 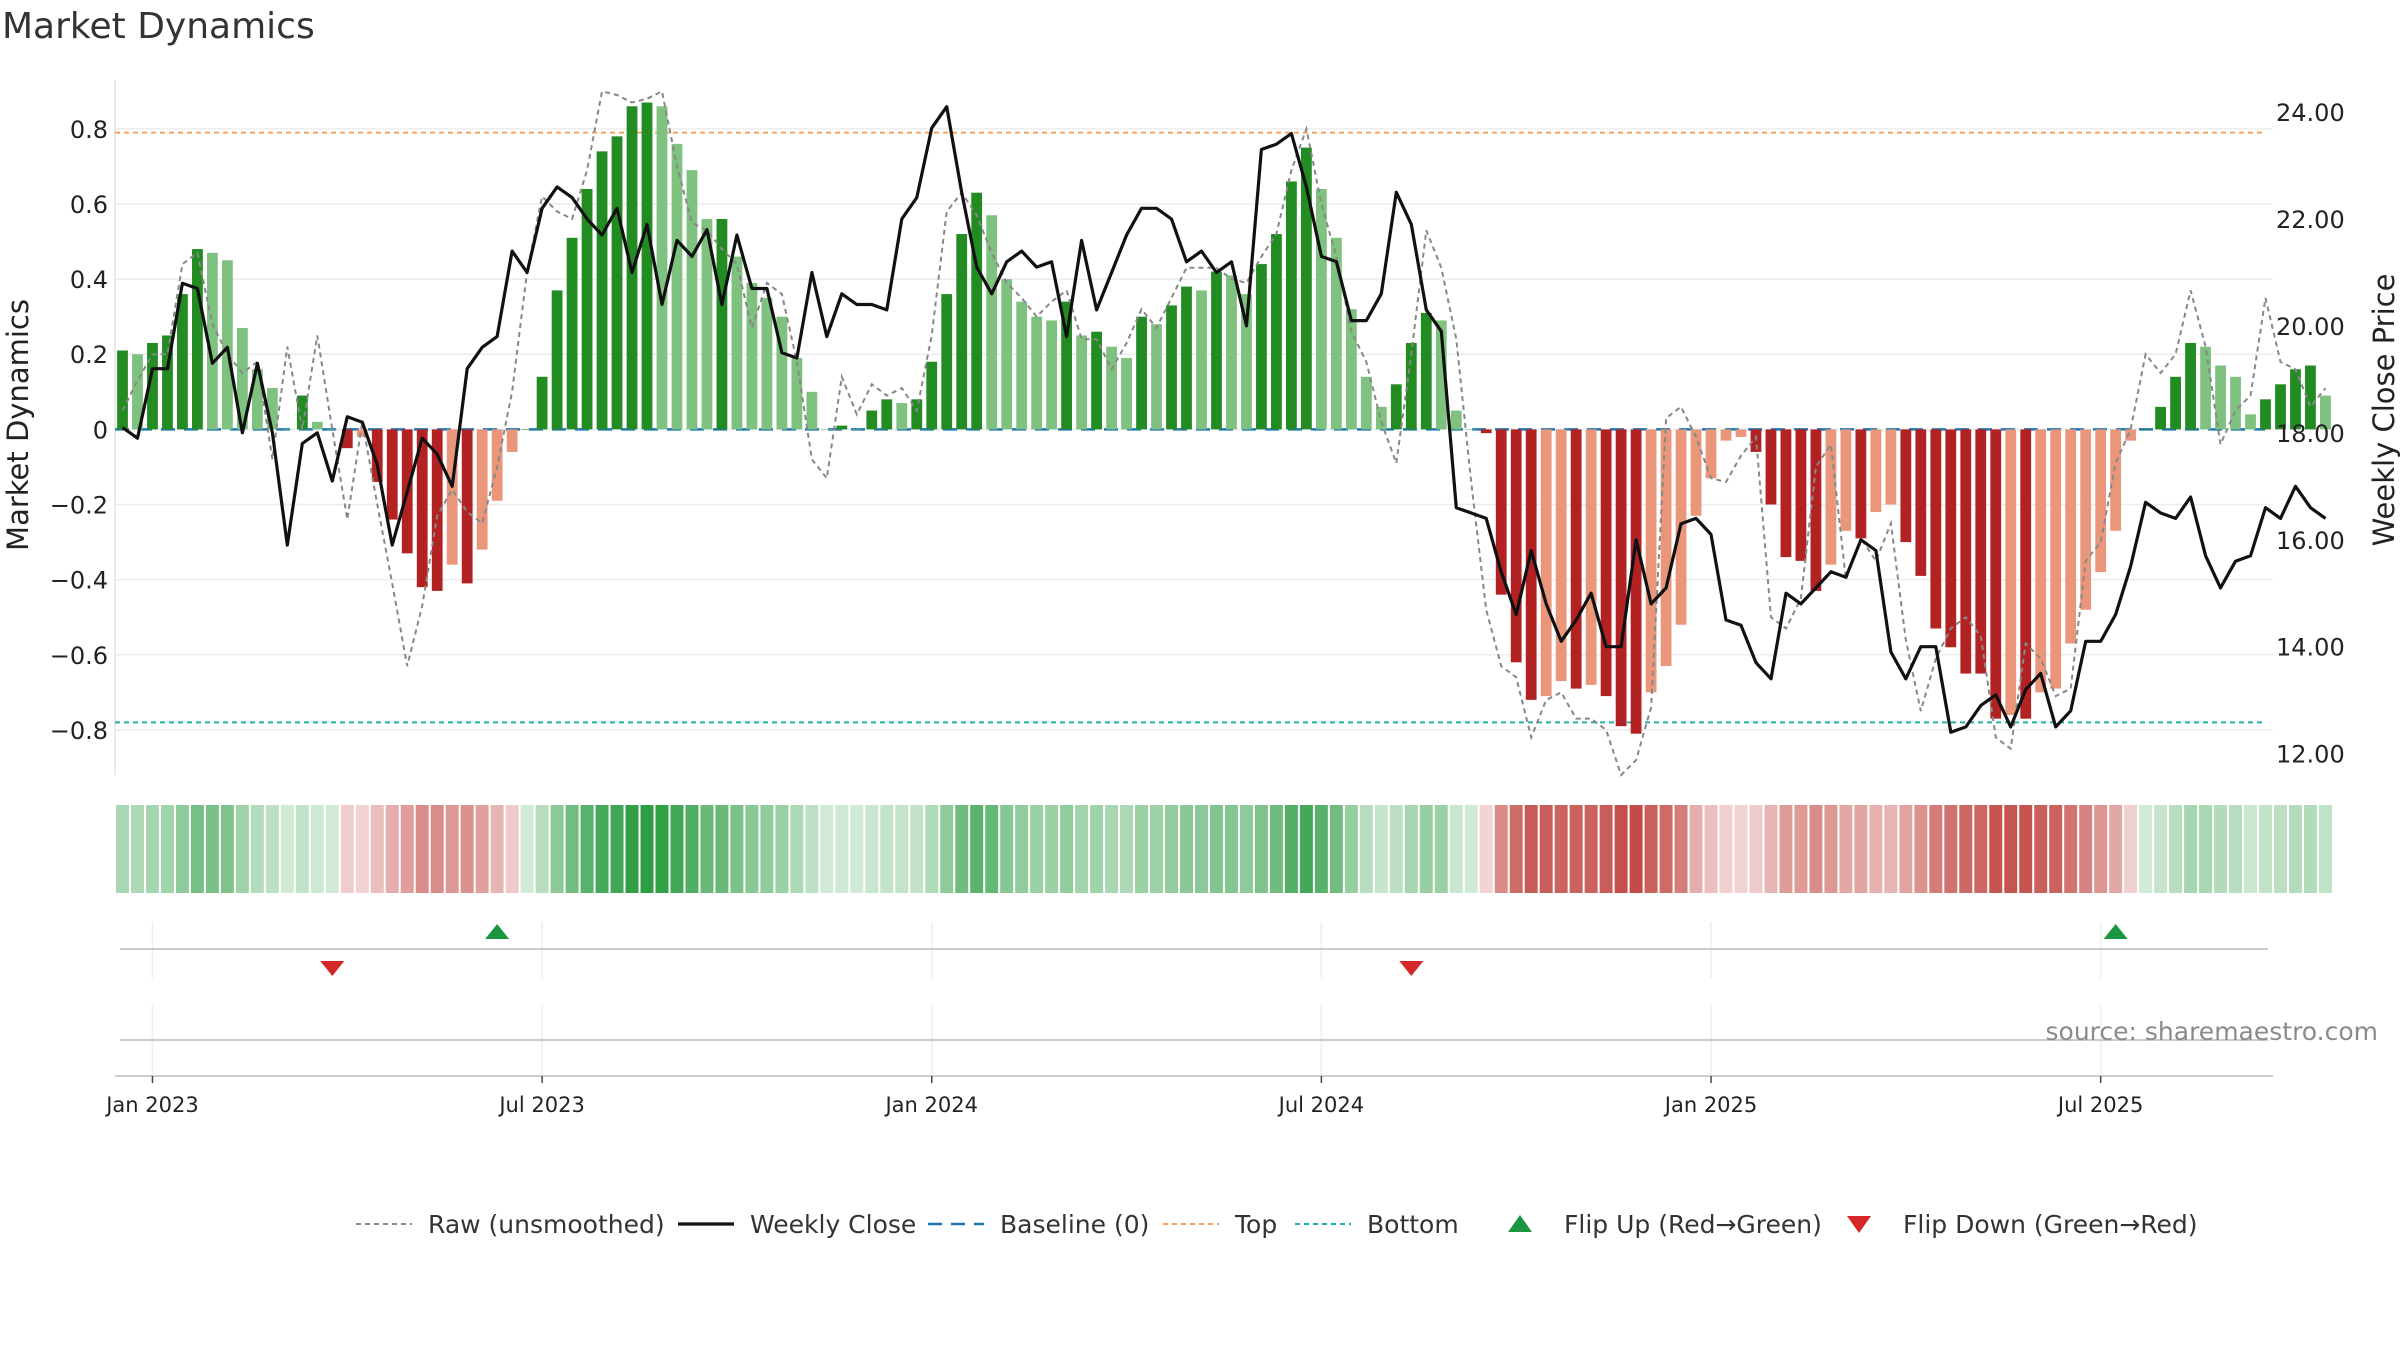 What do you see at coordinates (2383, 410) in the screenshot?
I see `right-axis-label: Weekly Close Price` at bounding box center [2383, 410].